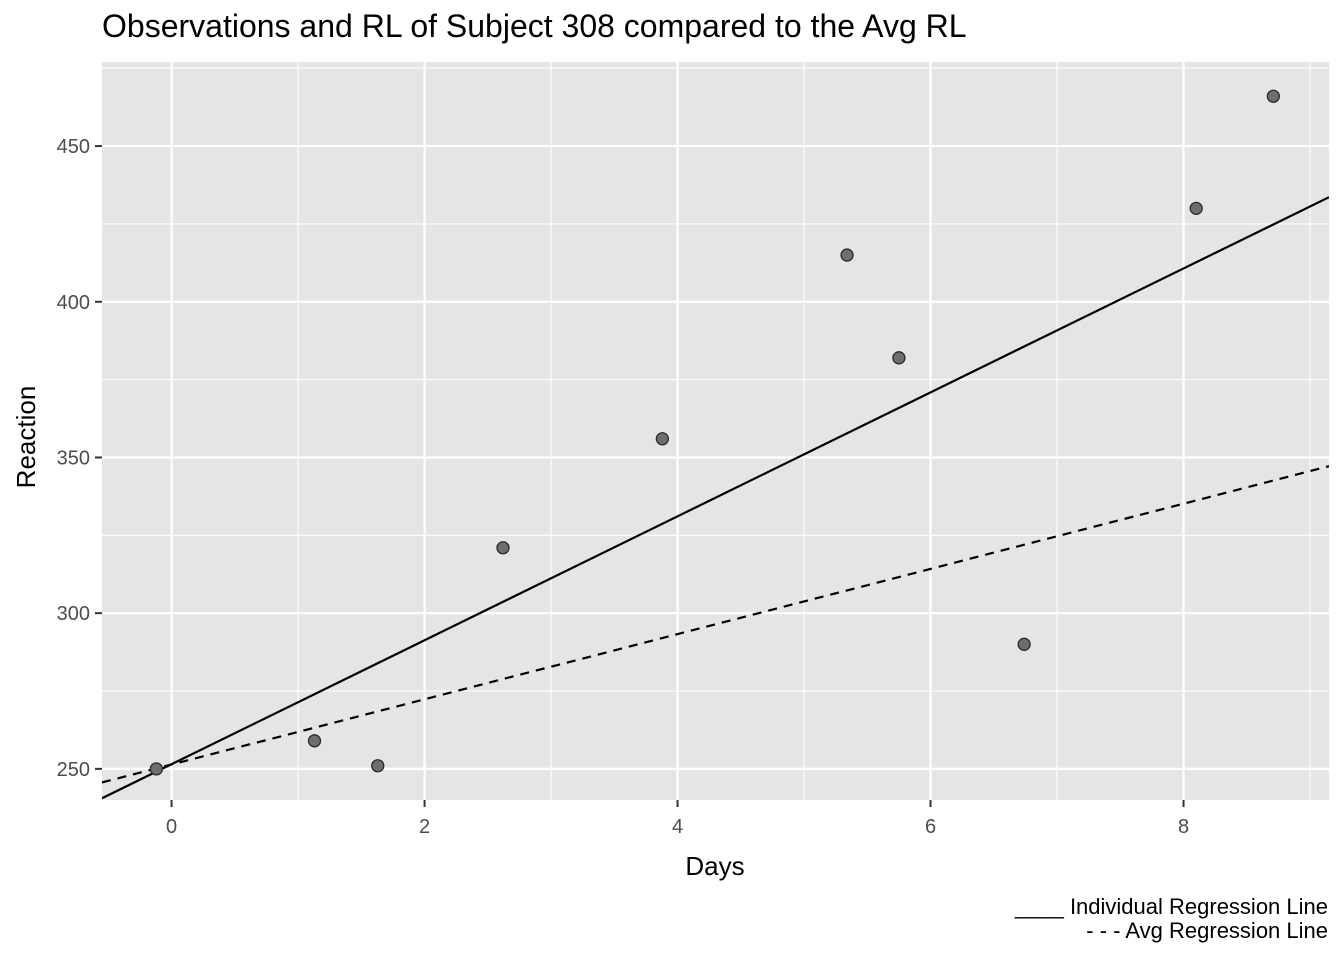  What do you see at coordinates (73, 458) in the screenshot?
I see `y-tick-label: 350` at bounding box center [73, 458].